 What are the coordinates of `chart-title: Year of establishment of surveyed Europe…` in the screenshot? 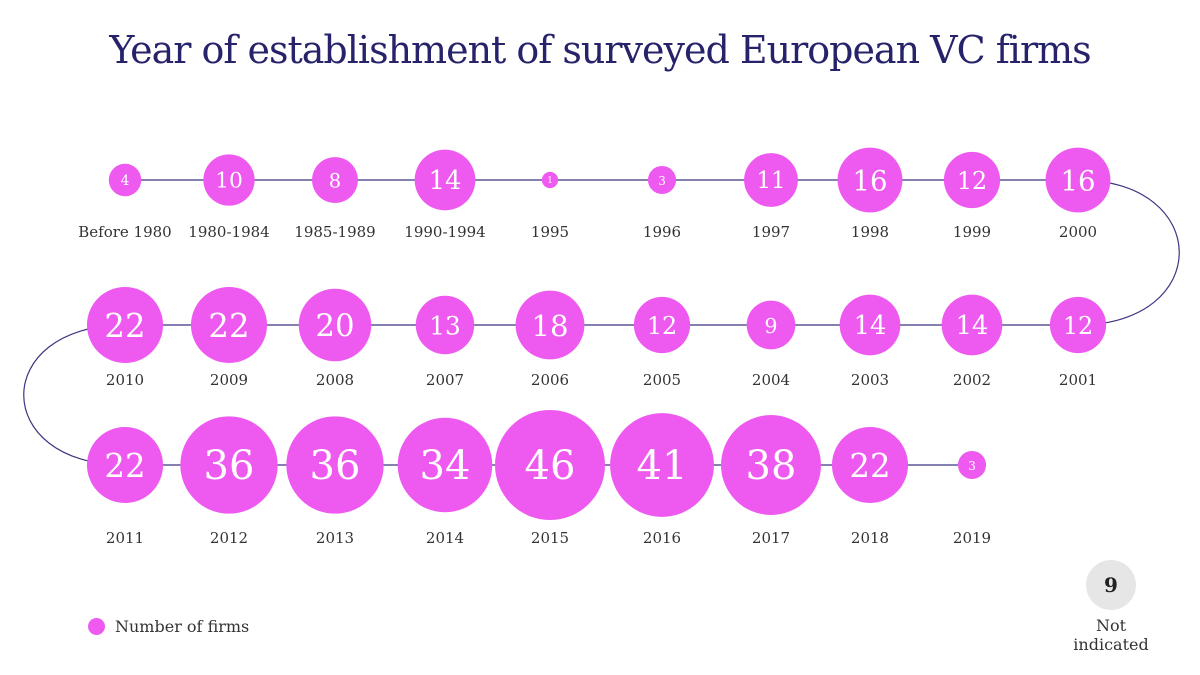 It's located at (600, 50).